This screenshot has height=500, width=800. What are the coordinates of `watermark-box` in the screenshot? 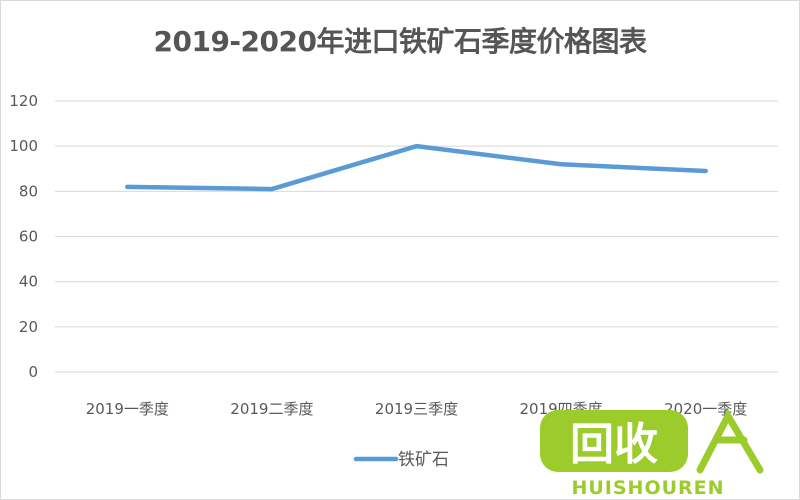 It's located at (614, 441).